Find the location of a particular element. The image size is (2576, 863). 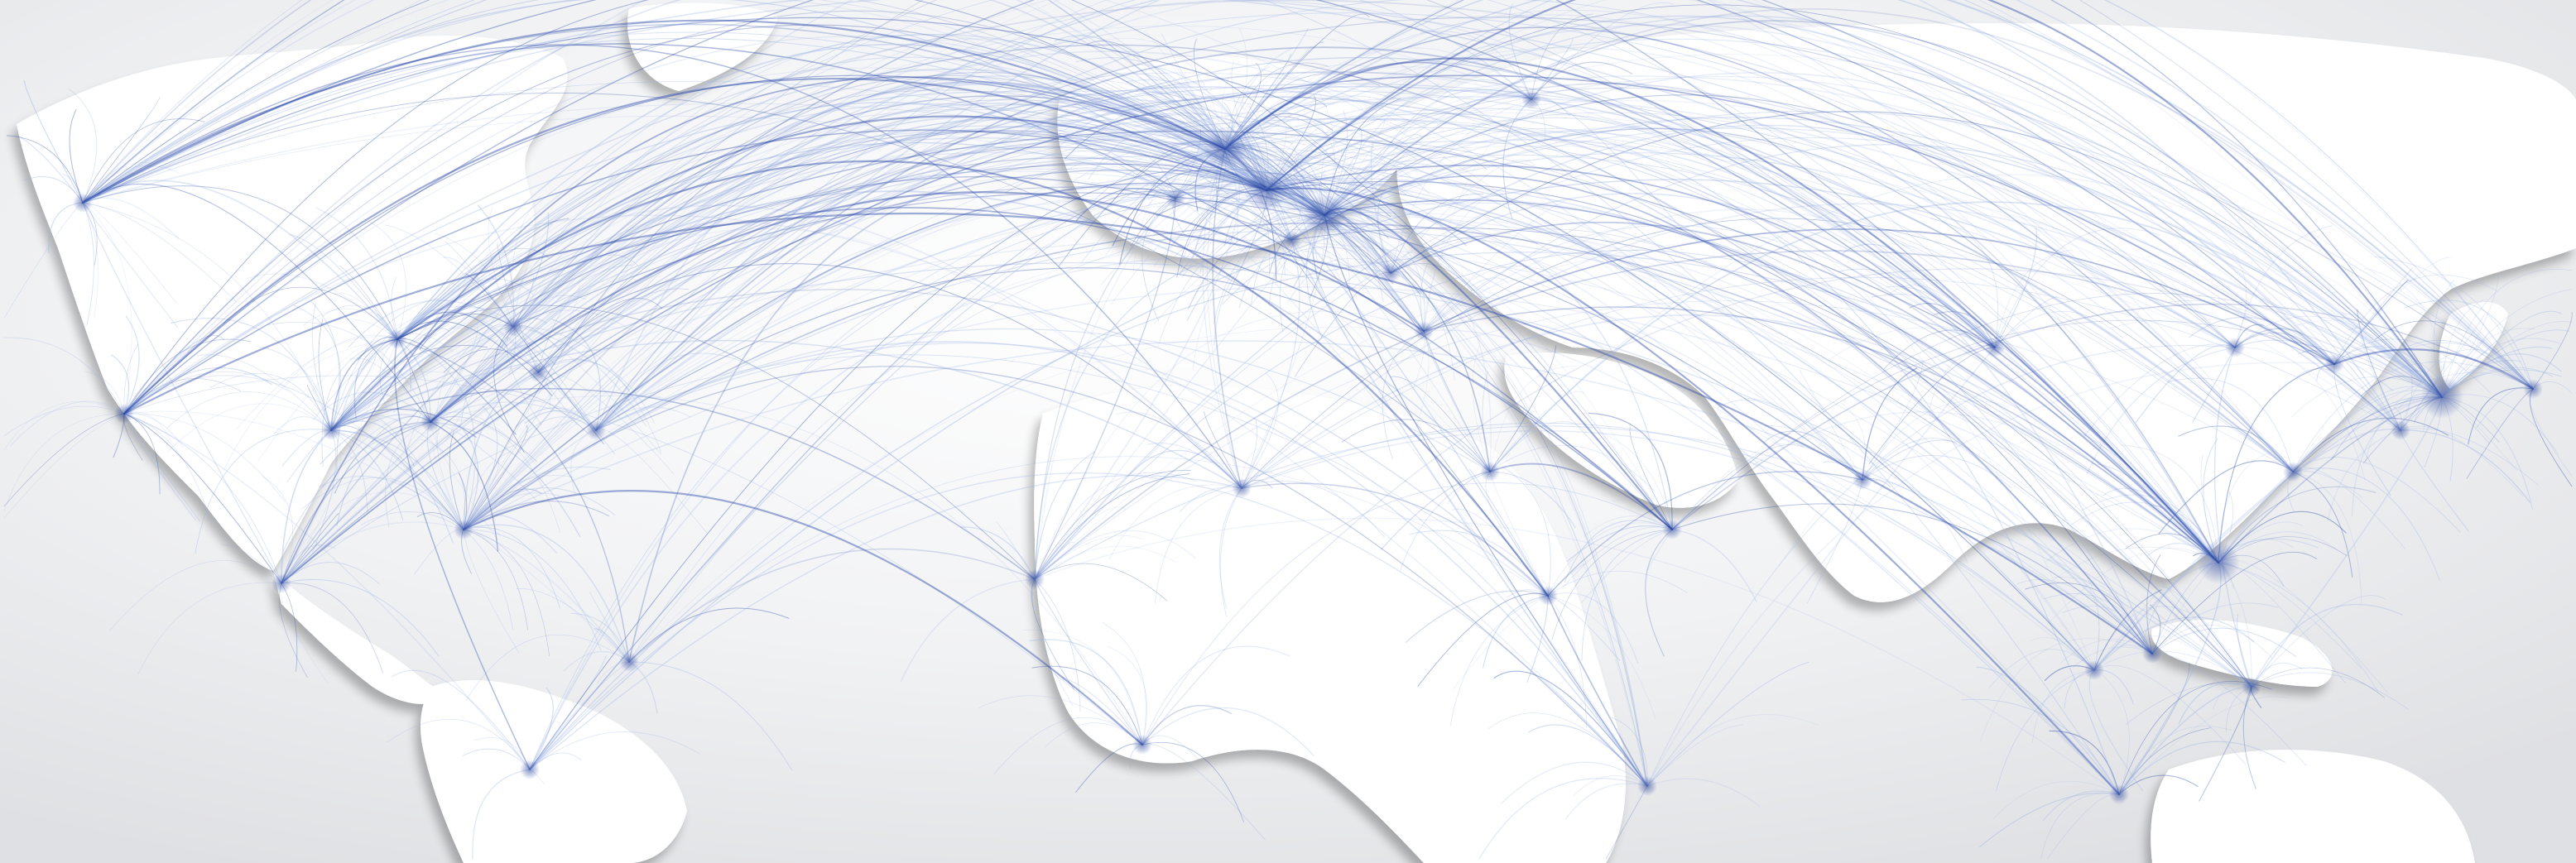

landmass-middle-east is located at coordinates (1621, 430).